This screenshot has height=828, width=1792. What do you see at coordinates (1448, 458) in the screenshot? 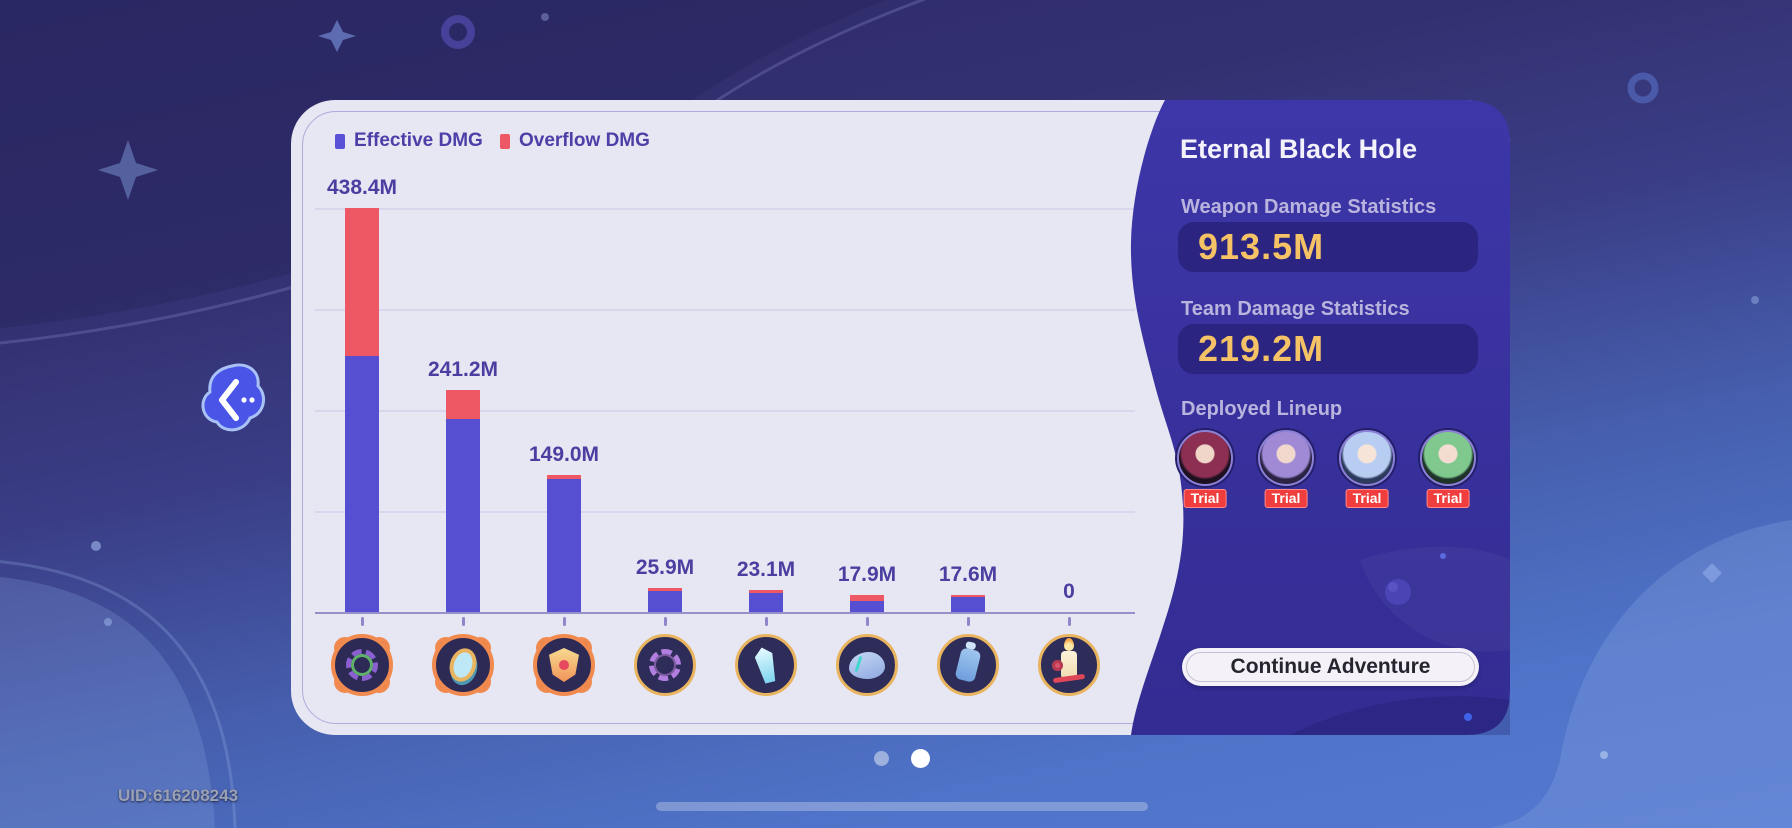
I see `huohuo-avatar` at bounding box center [1448, 458].